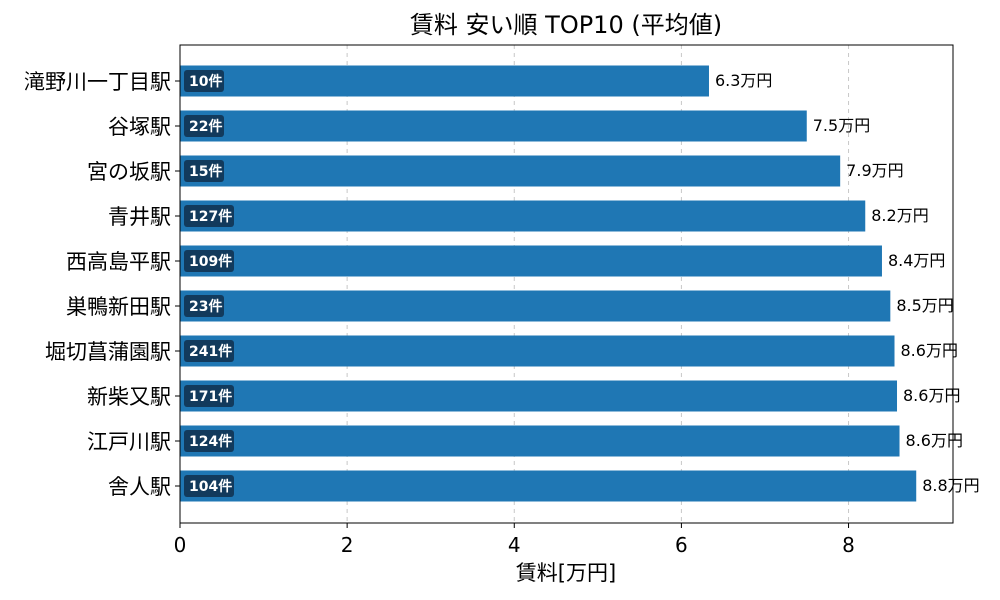 Image resolution: width=1000 pixels, height=600 pixels. What do you see at coordinates (899, 215) in the screenshot?
I see `value-label: 8.2万円` at bounding box center [899, 215].